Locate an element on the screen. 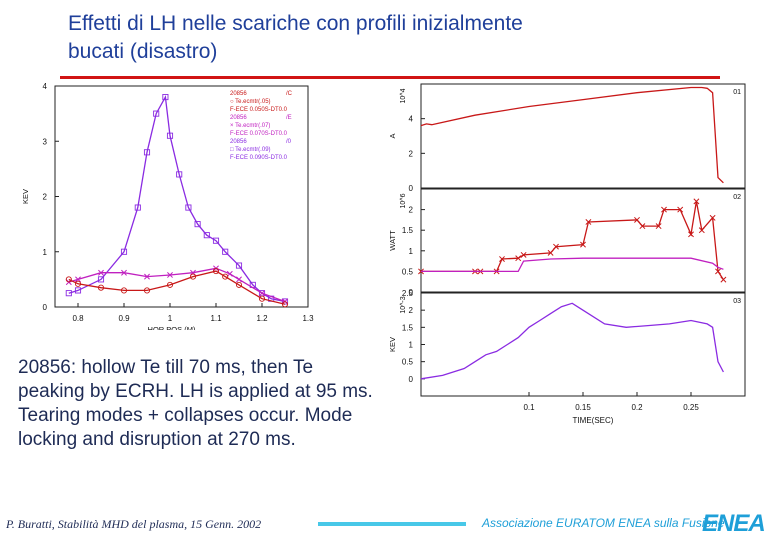 This screenshot has width=780, height=540. y-tick-label: 3 is located at coordinates (45, 141).